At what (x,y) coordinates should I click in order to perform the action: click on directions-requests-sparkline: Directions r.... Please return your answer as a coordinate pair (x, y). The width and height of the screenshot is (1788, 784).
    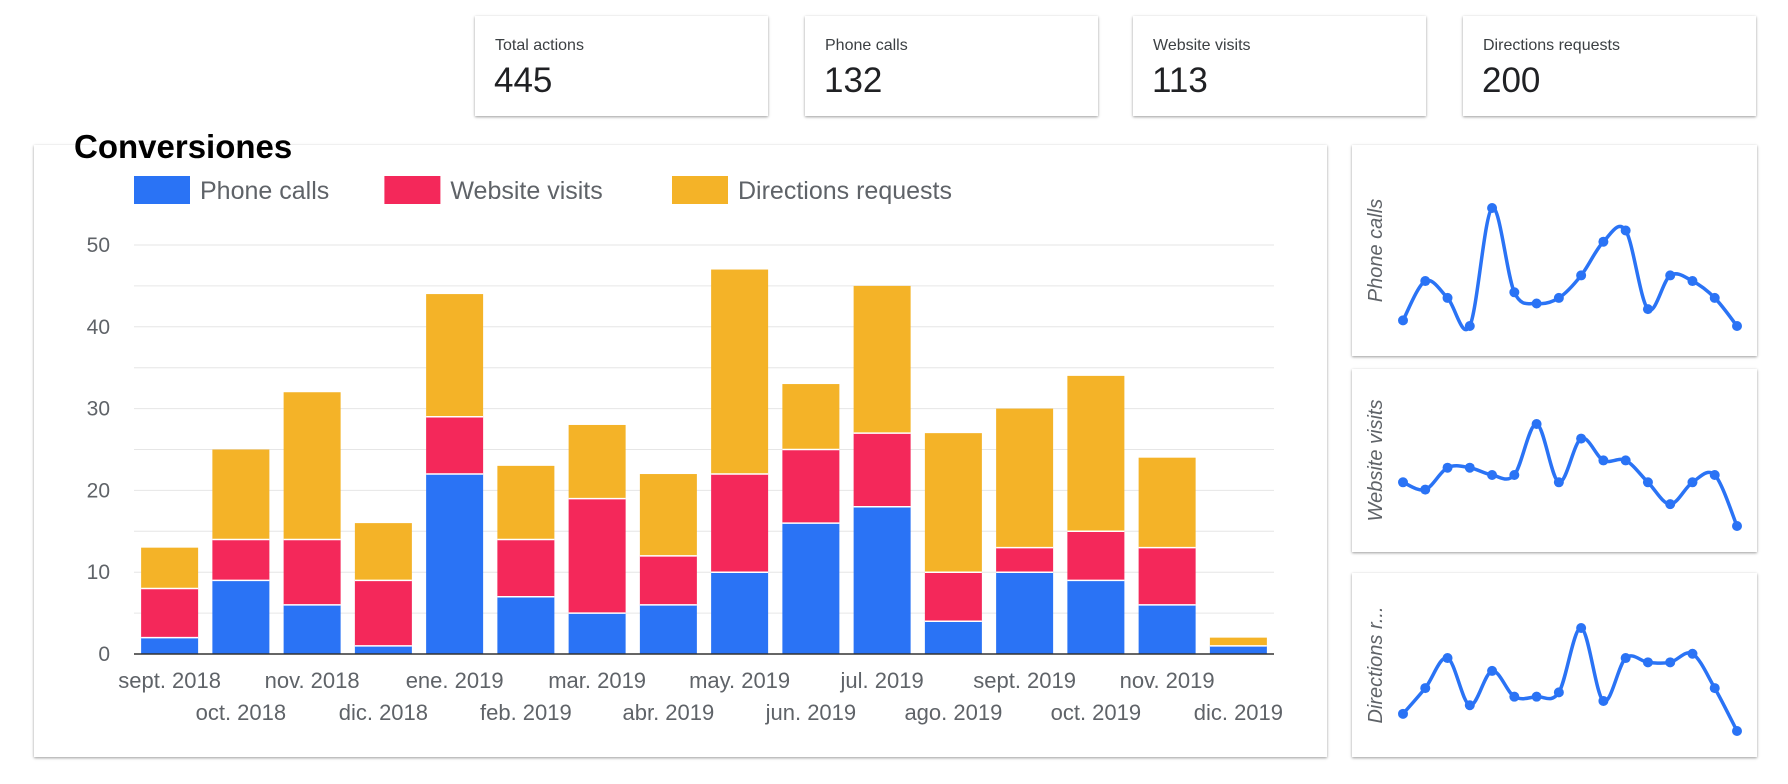
    Looking at the image, I should click on (1553, 671).